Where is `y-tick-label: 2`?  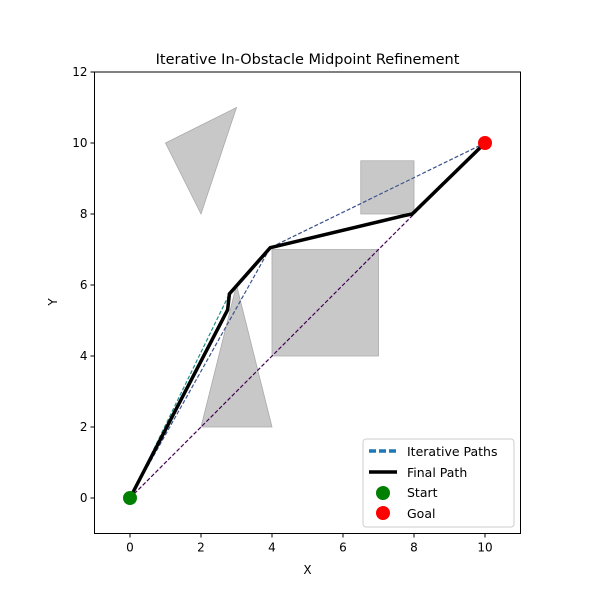
y-tick-label: 2 is located at coordinates (84, 427).